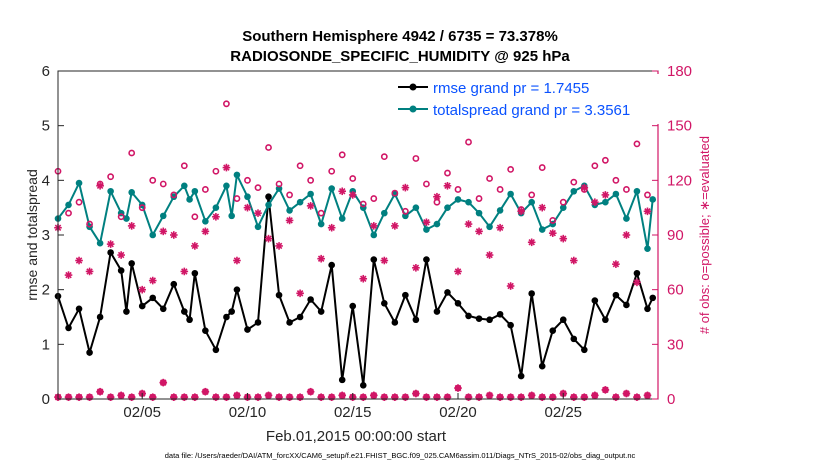 The width and height of the screenshot is (830, 470). Describe the element at coordinates (675, 235) in the screenshot. I see `y-tick-label-right: 90` at that location.